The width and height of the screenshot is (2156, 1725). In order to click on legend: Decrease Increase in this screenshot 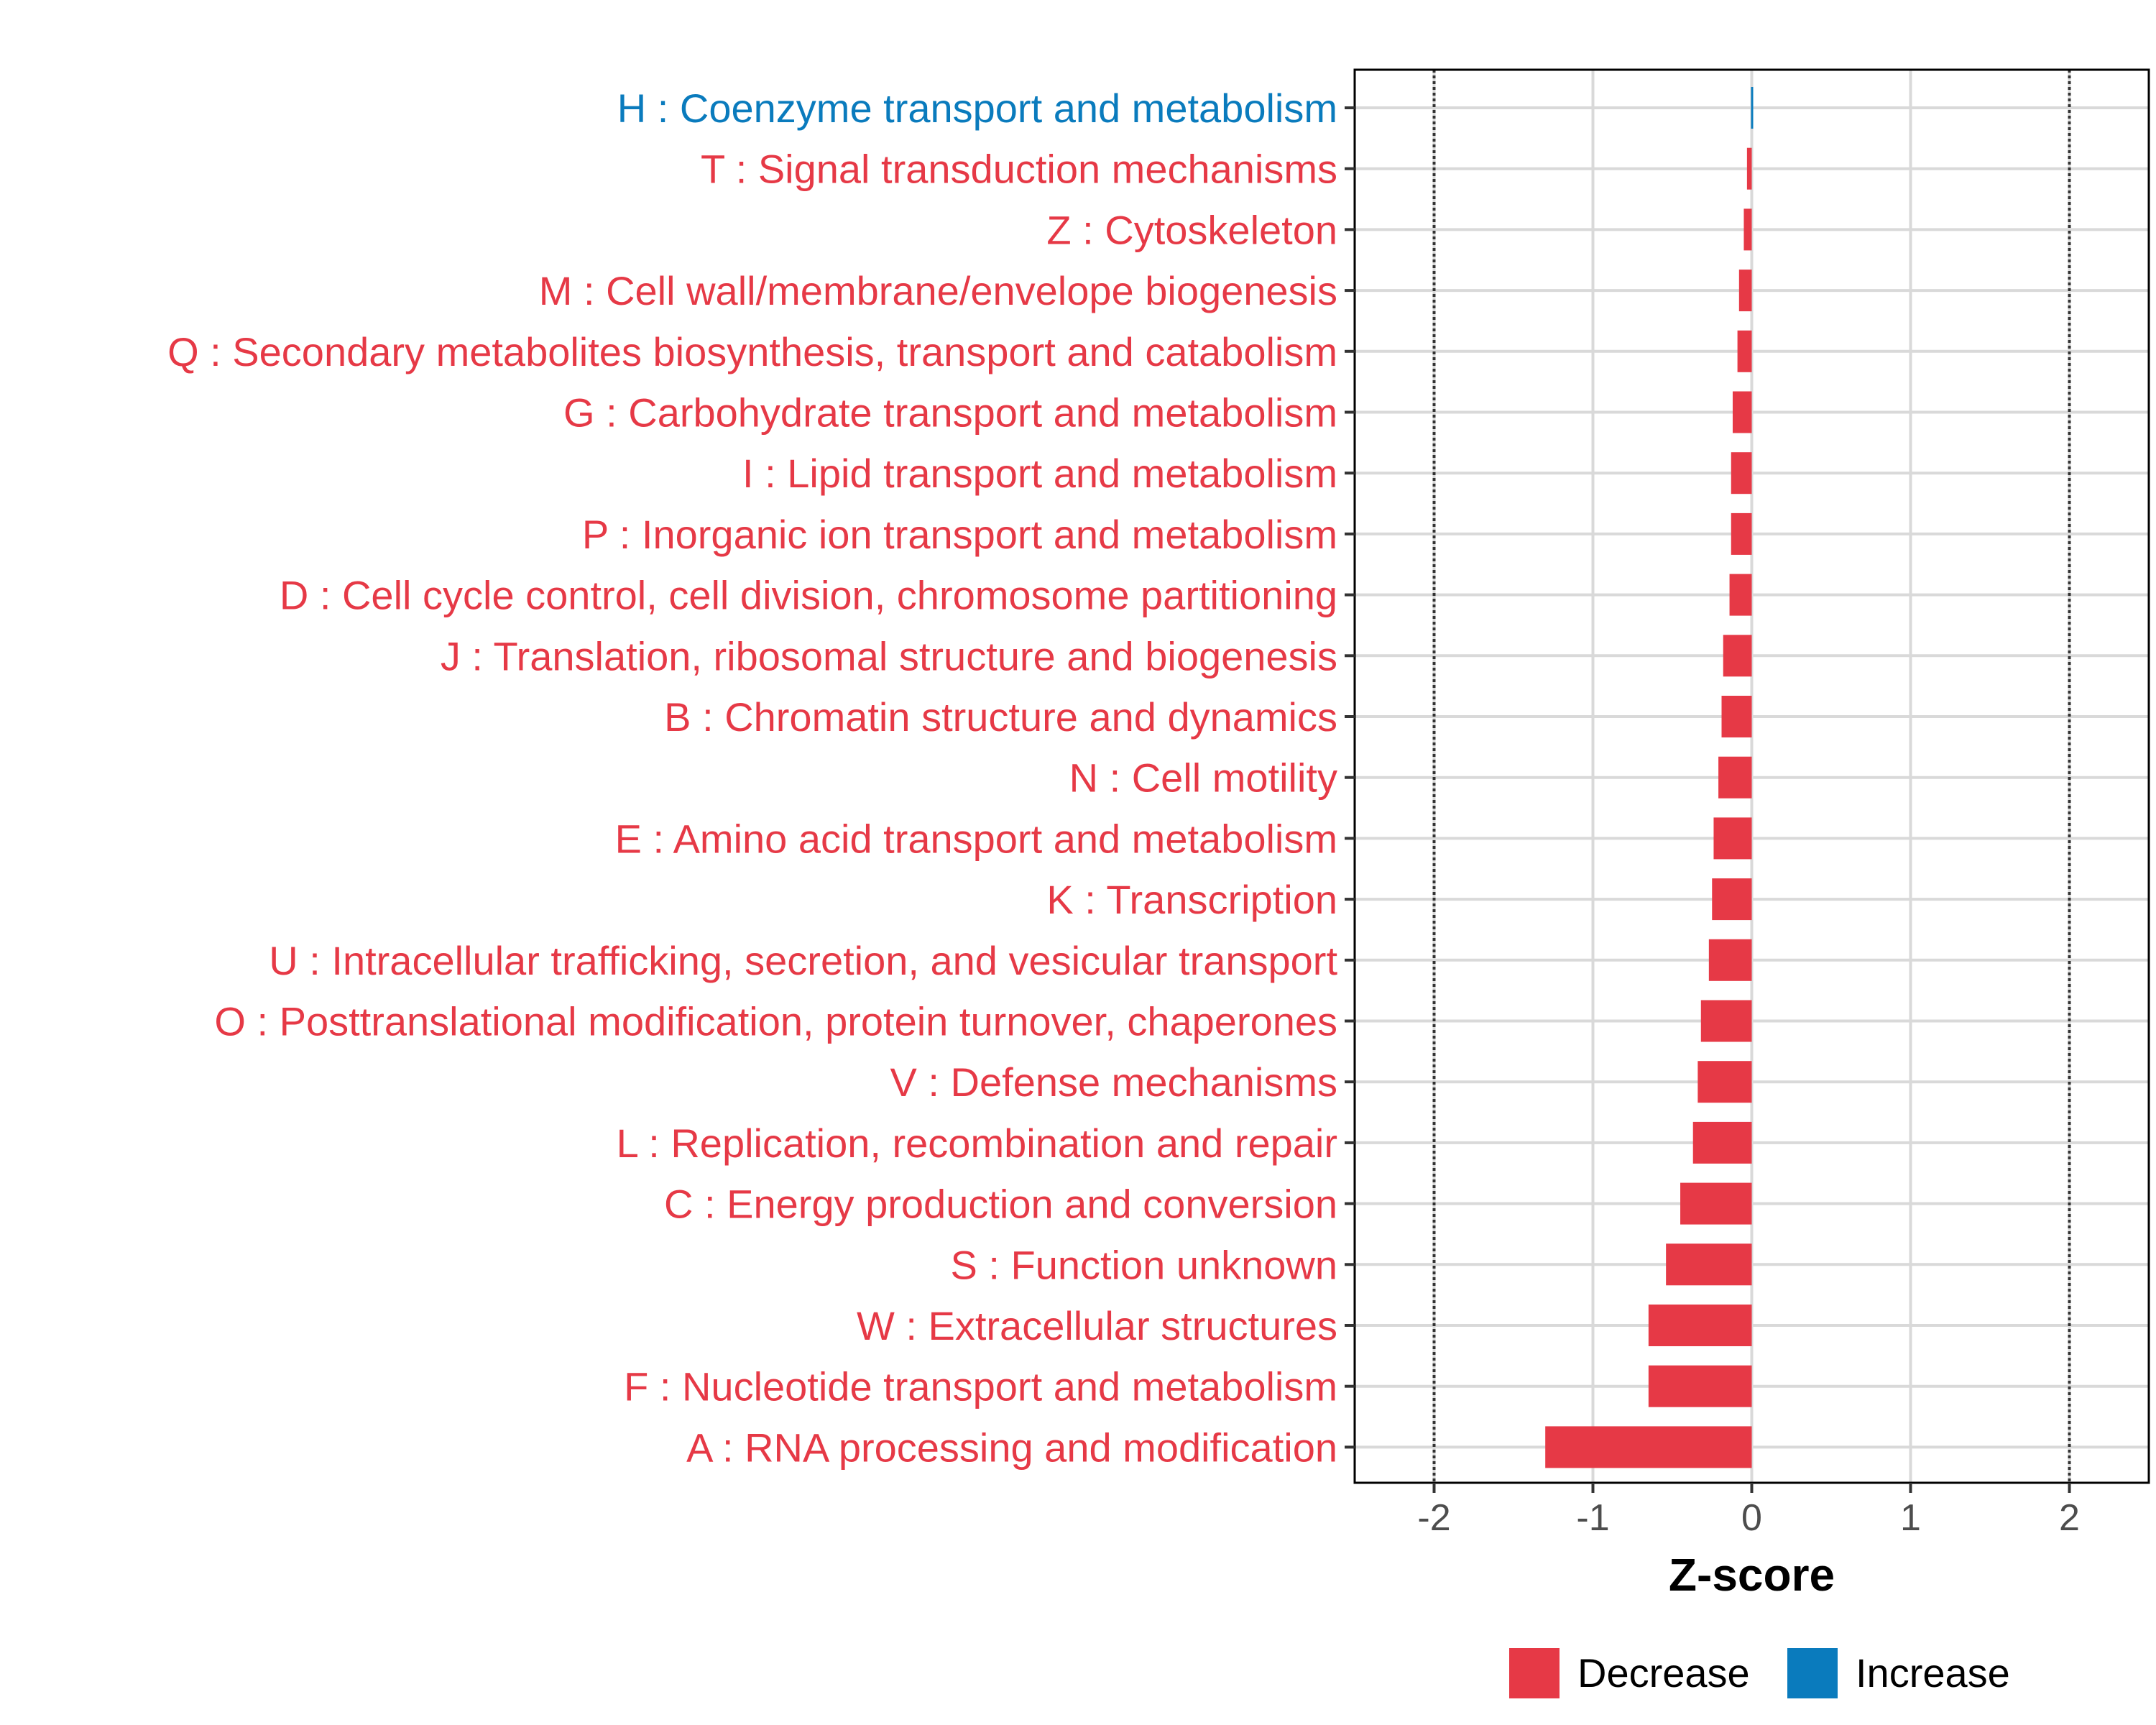, I will do `click(1759, 1673)`.